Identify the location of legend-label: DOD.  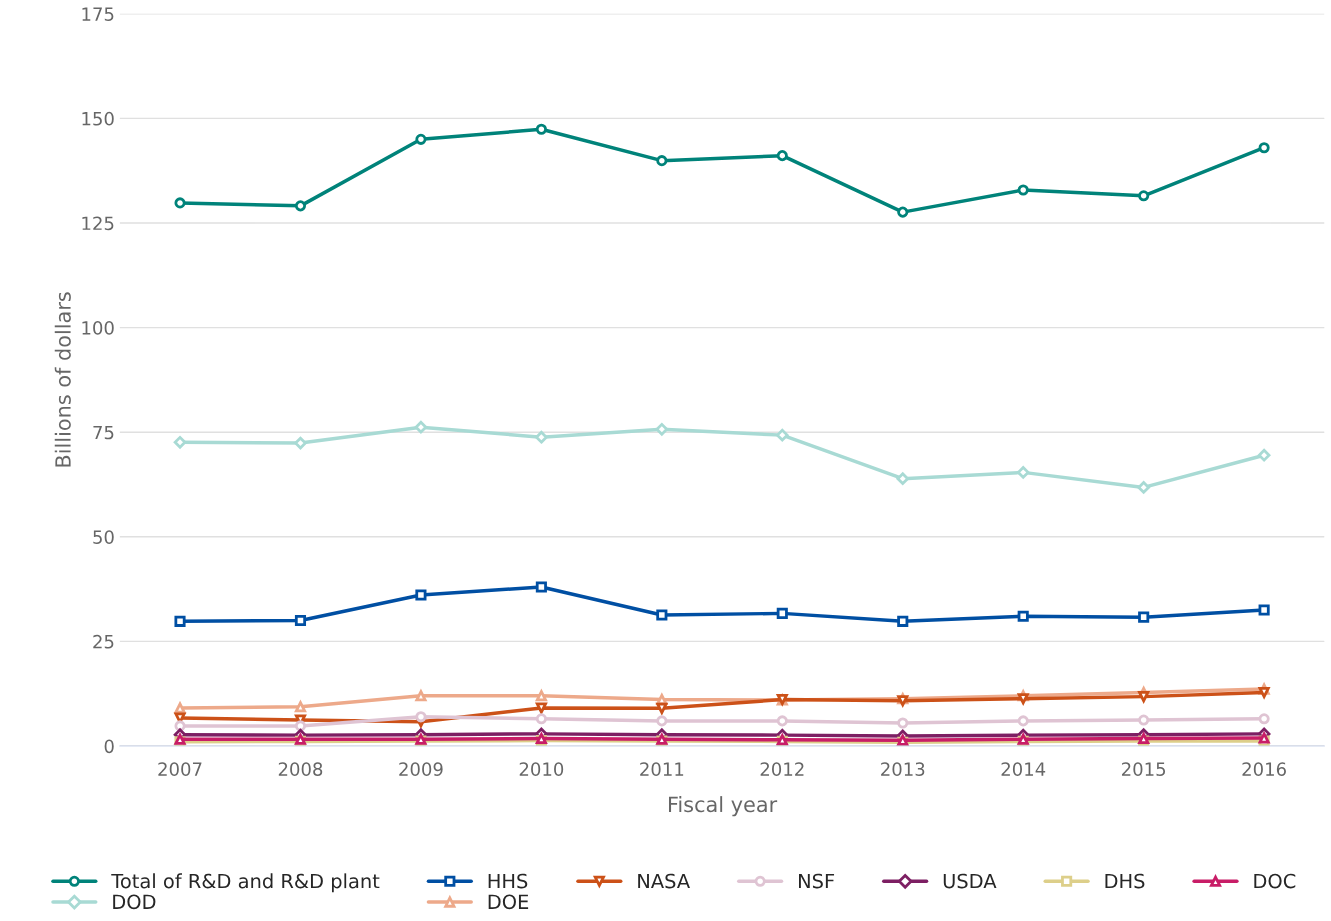
(134, 902).